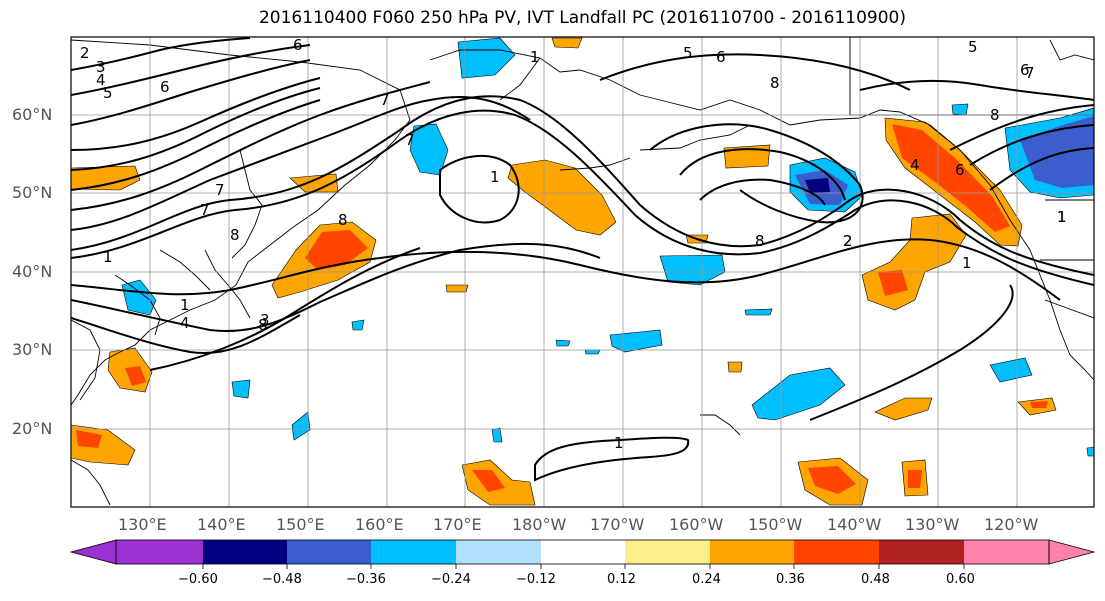  Describe the element at coordinates (617, 524) in the screenshot. I see `lon-label-170w: 170°W` at that location.